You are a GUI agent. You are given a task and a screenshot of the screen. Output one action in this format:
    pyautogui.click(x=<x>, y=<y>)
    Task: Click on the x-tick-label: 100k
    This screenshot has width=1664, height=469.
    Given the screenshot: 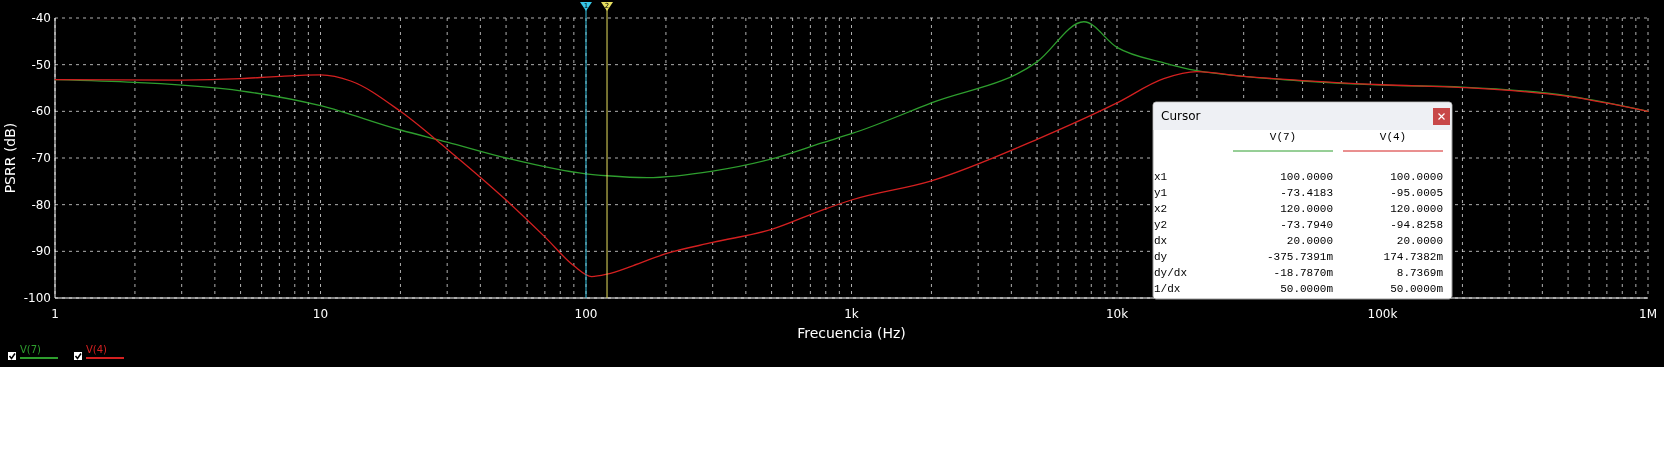 What is the action you would take?
    pyautogui.click(x=1382, y=314)
    